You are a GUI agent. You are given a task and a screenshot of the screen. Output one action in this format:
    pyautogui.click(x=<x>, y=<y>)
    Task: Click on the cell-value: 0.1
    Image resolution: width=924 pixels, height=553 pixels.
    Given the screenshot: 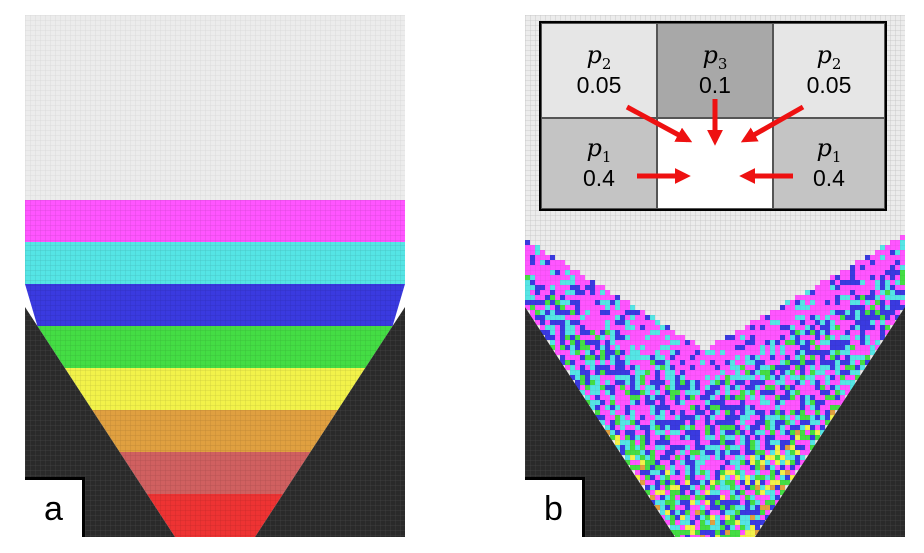 What is the action you would take?
    pyautogui.click(x=715, y=84)
    